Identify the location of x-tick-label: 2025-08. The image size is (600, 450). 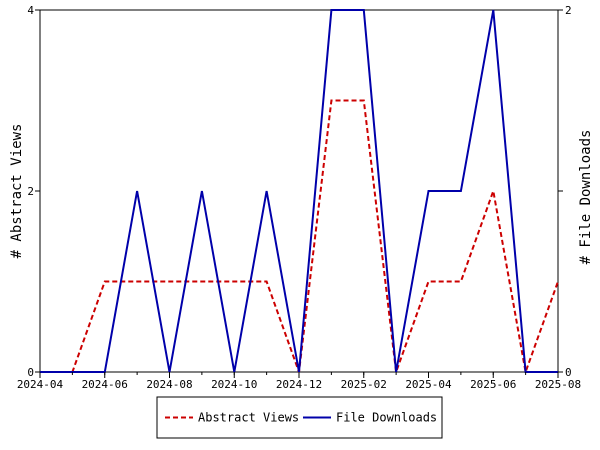
(558, 384).